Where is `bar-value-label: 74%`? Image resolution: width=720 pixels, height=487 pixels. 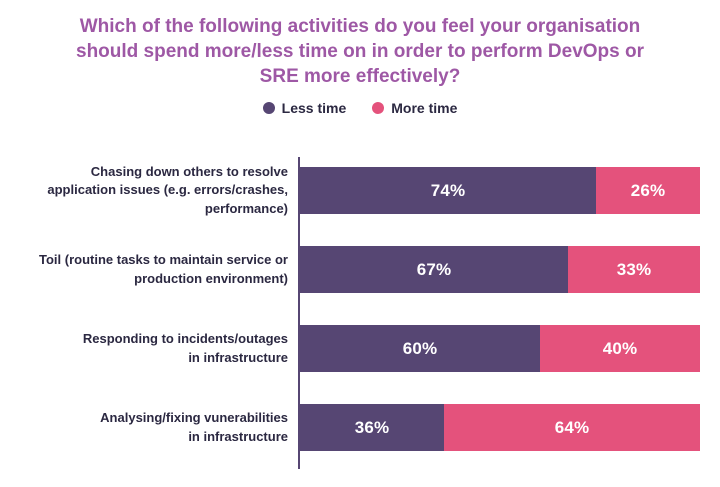
bar-value-label: 74% is located at coordinates (448, 190).